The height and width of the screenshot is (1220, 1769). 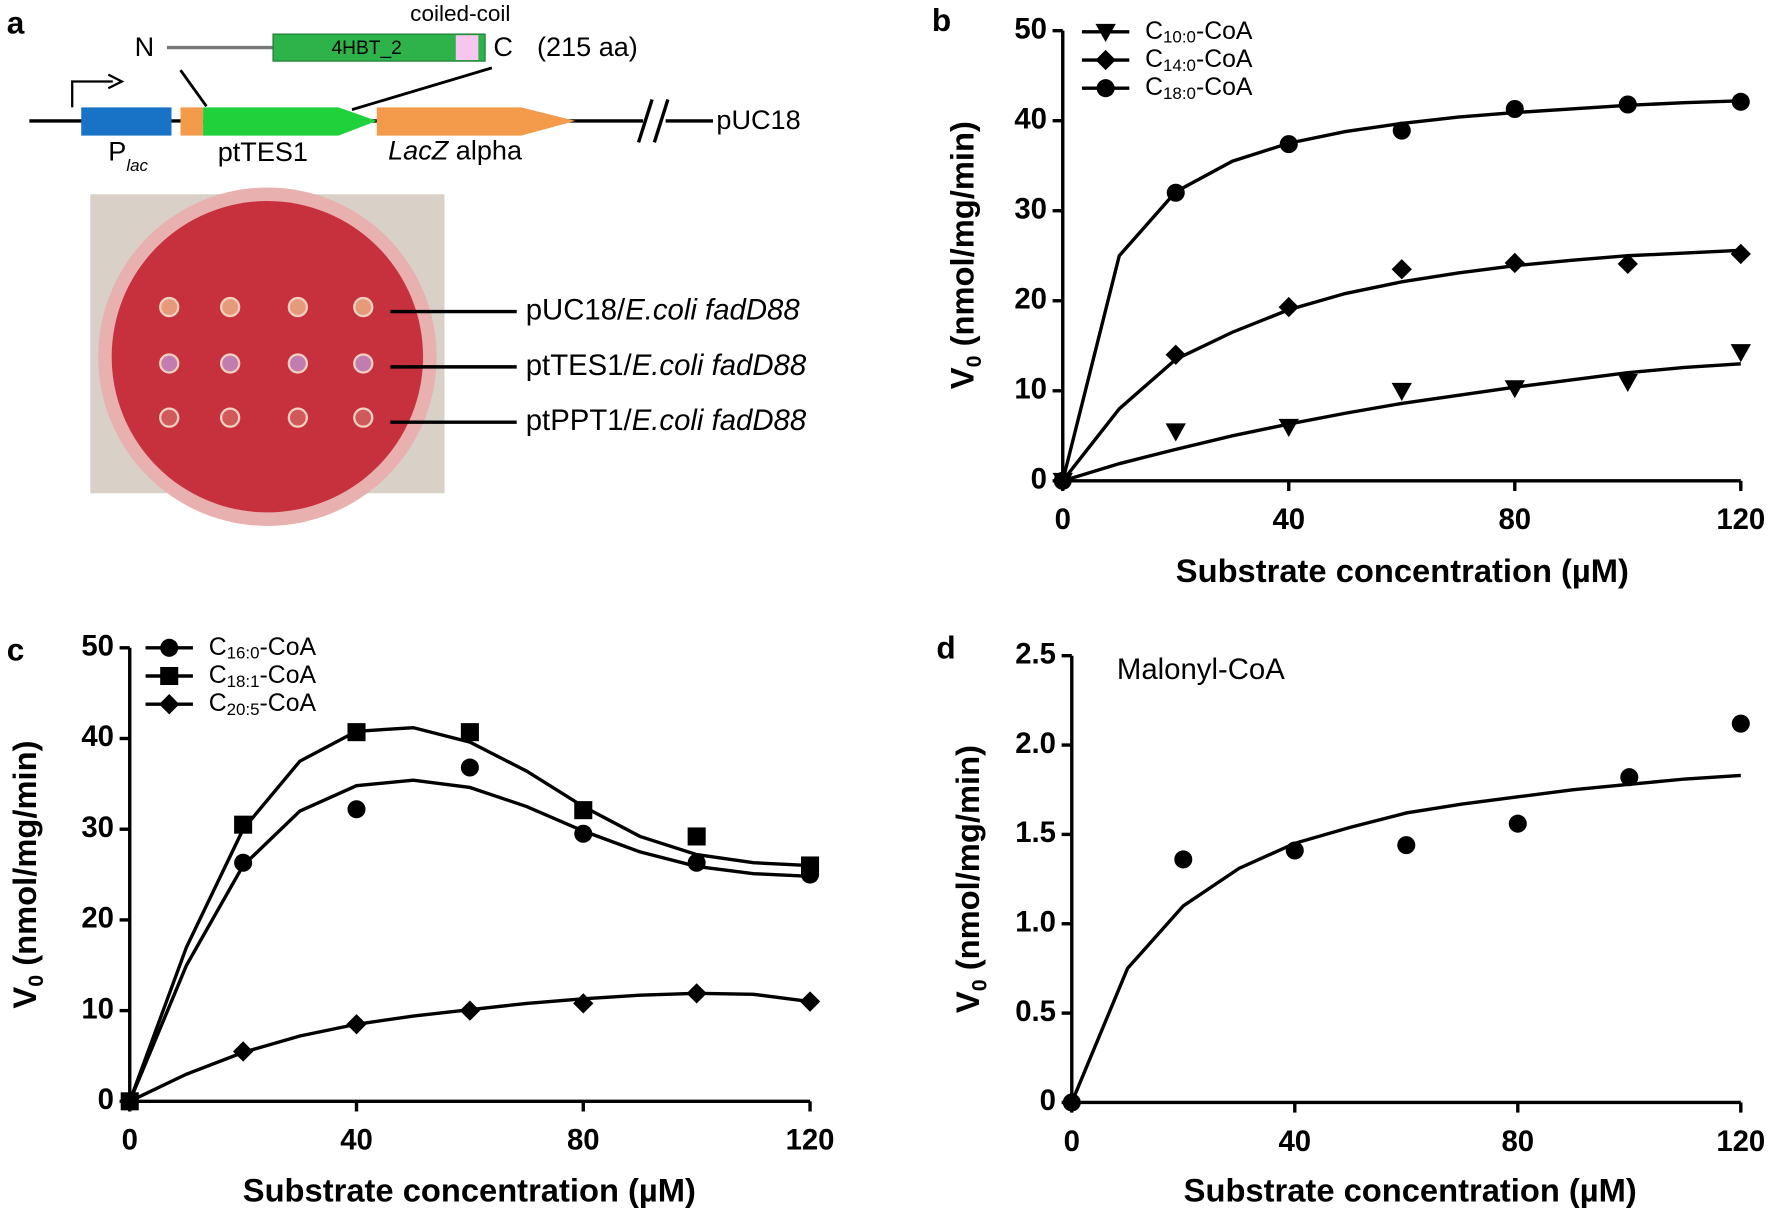 What do you see at coordinates (1035, 1011) in the screenshot?
I see `y-tick-label: 0.5` at bounding box center [1035, 1011].